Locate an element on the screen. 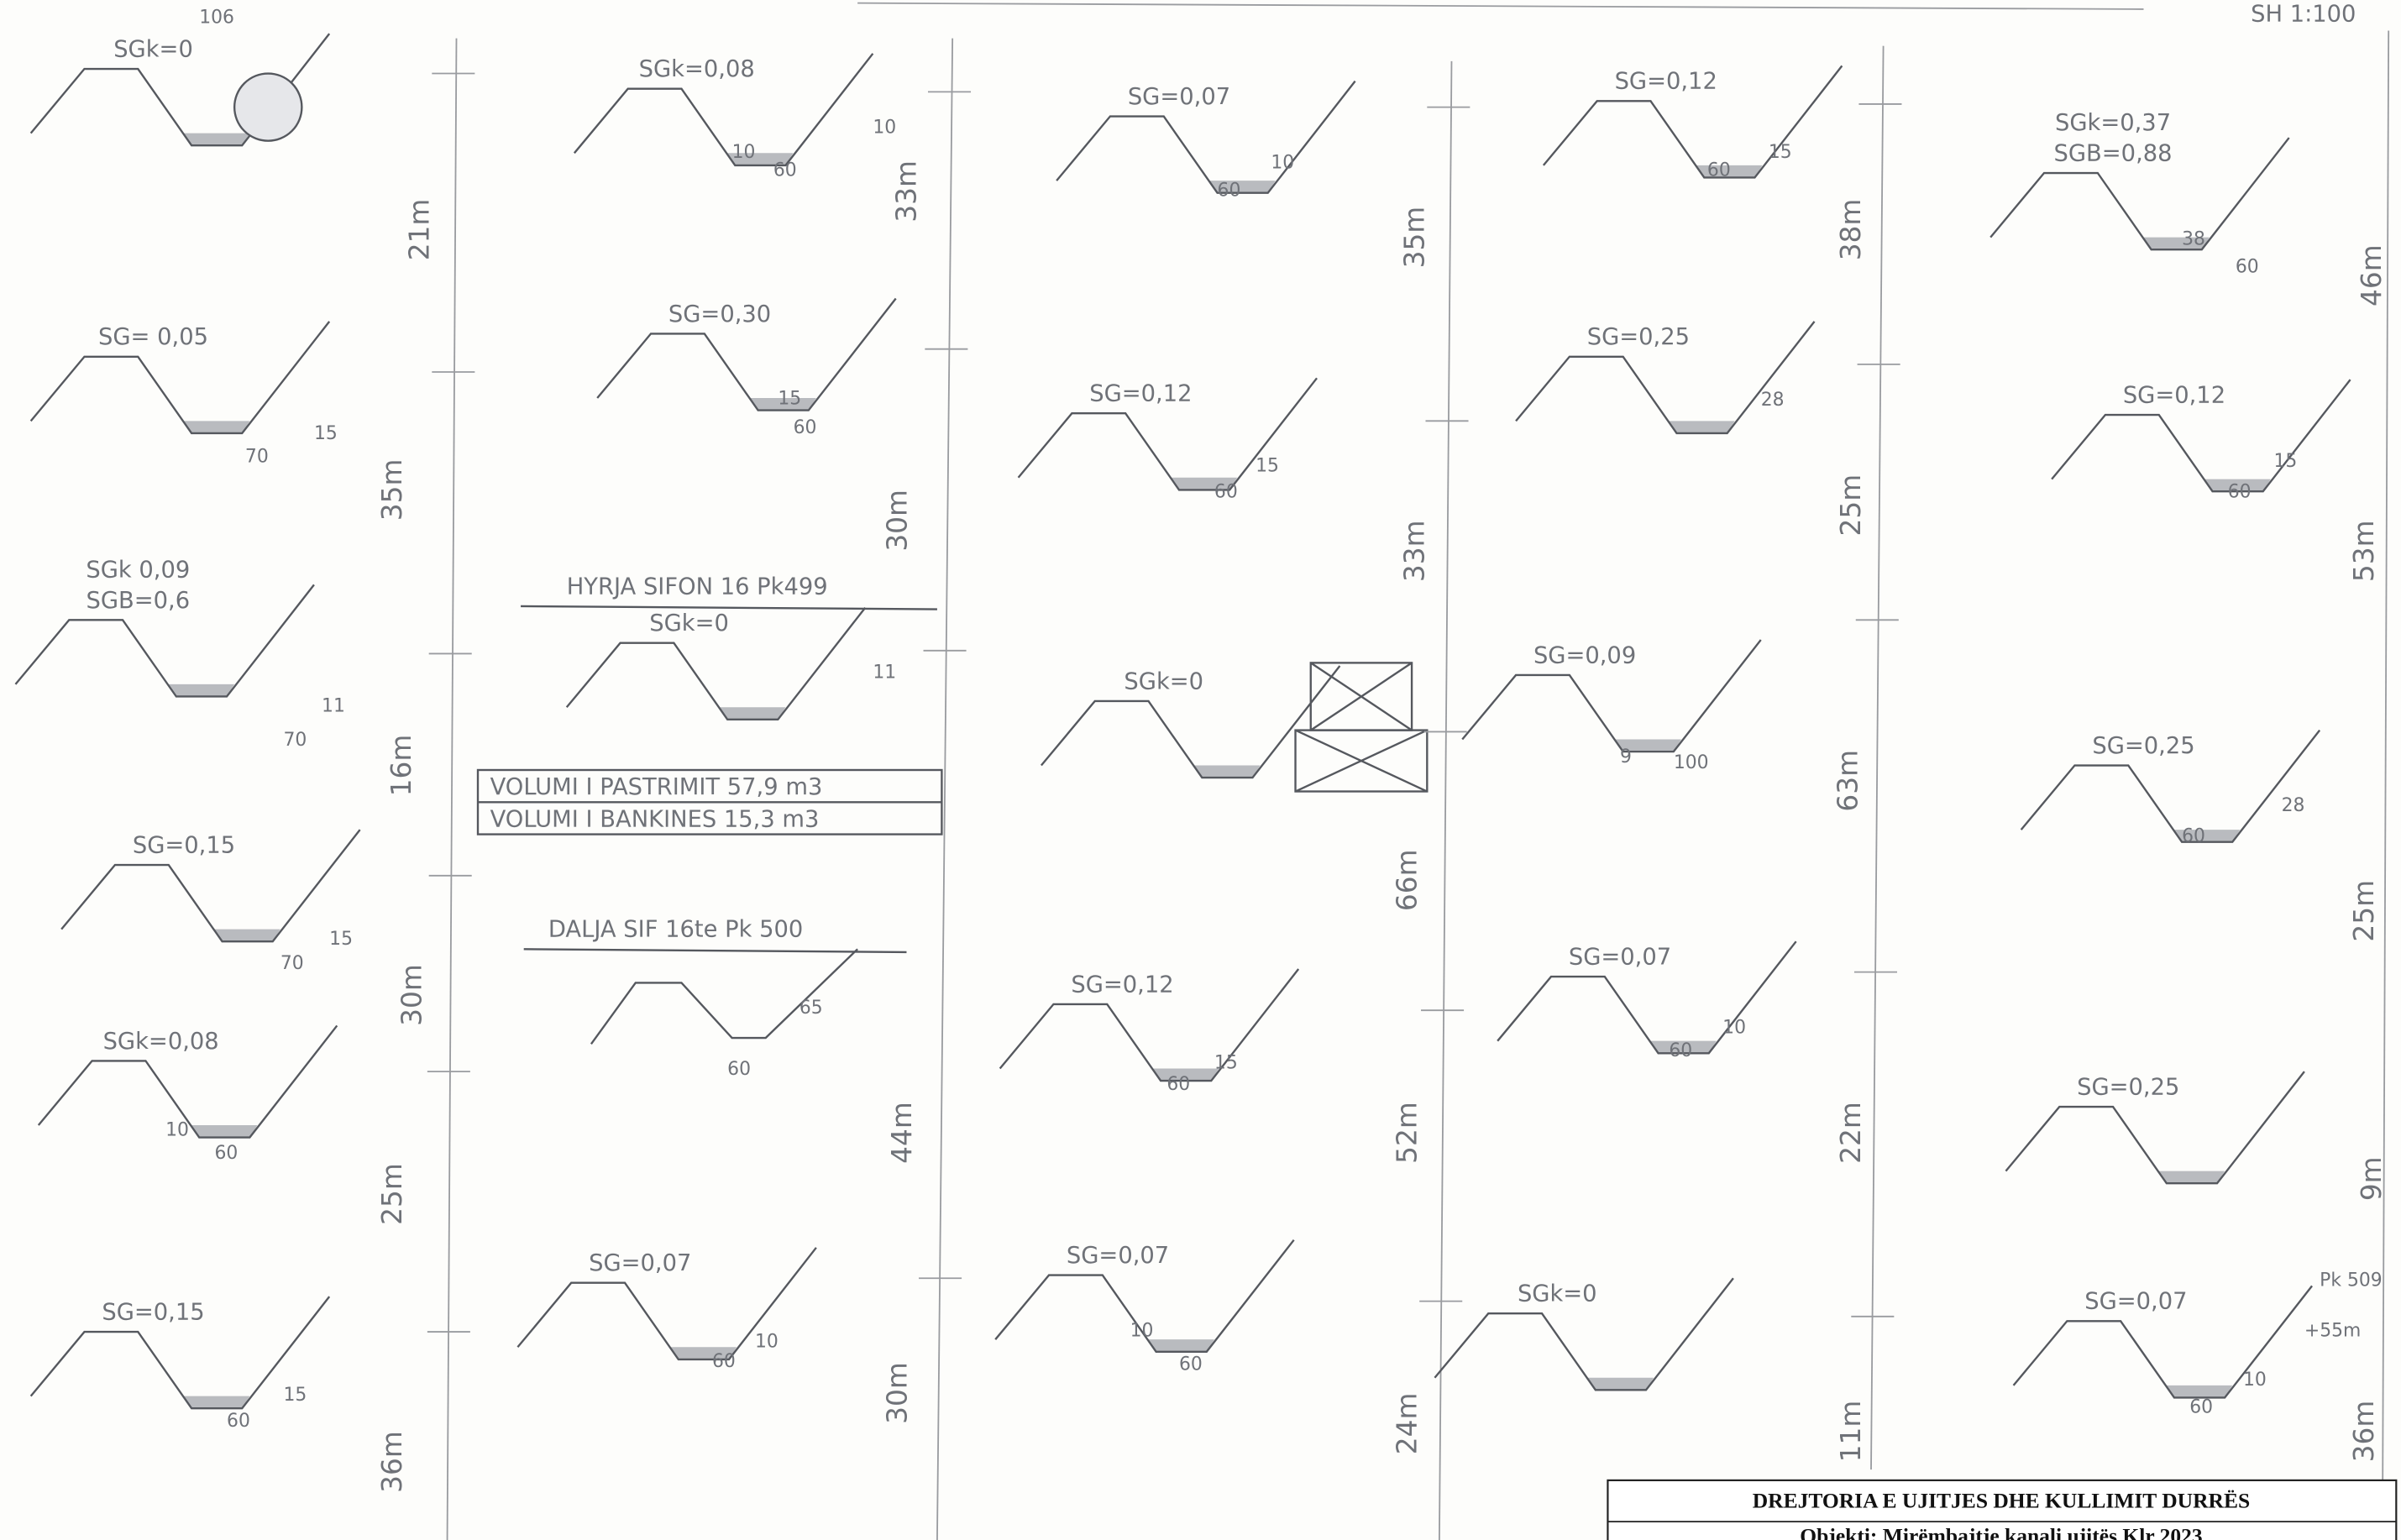 This screenshot has height=1540, width=2401. note: 106 is located at coordinates (216, 17).